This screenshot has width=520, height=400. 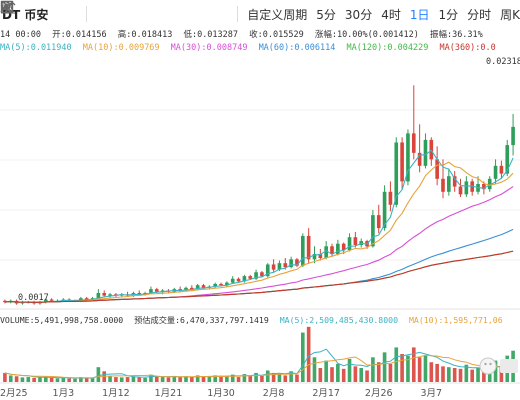 What do you see at coordinates (358, 14) in the screenshot?
I see `interval-30m: 30分` at bounding box center [358, 14].